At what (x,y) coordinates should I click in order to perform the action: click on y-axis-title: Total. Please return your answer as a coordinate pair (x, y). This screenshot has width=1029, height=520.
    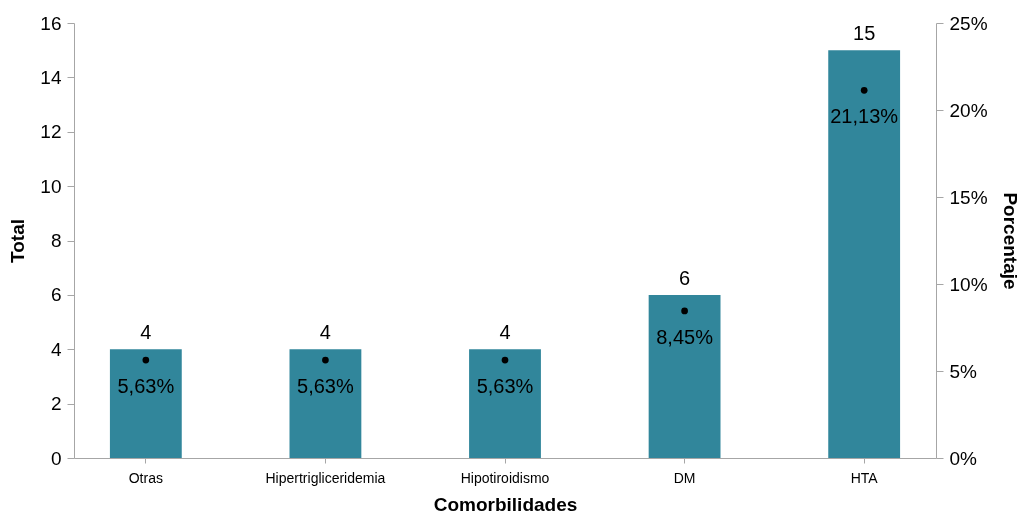
    Looking at the image, I should click on (18, 241).